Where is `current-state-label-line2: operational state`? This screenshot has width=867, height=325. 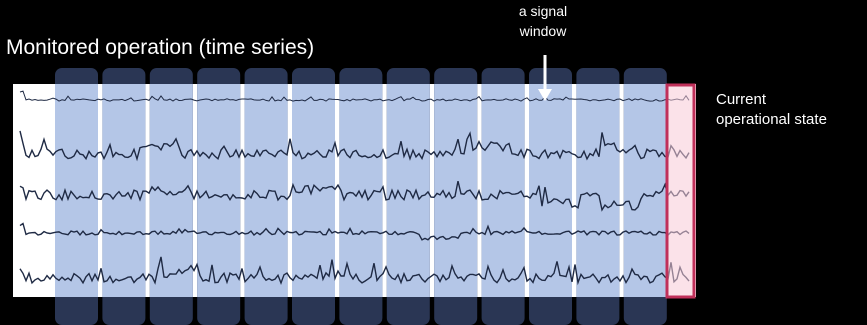
current-state-label-line2: operational state is located at coordinates (771, 119).